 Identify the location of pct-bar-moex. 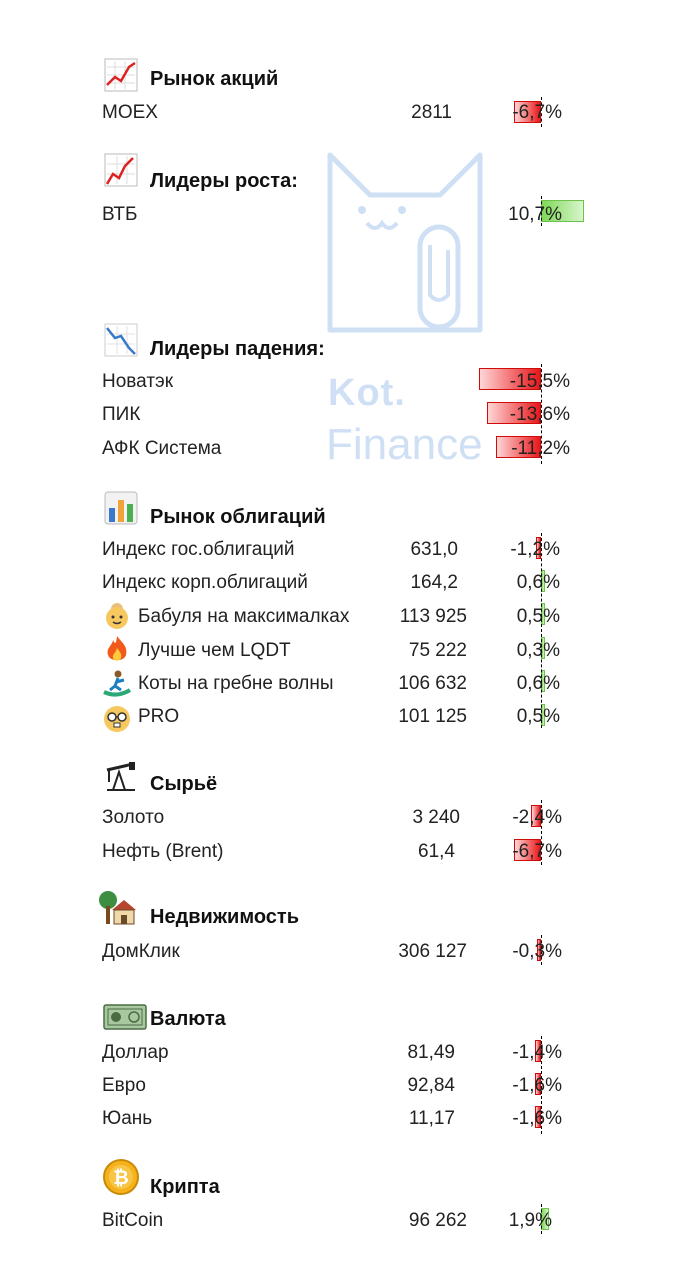
(527, 112).